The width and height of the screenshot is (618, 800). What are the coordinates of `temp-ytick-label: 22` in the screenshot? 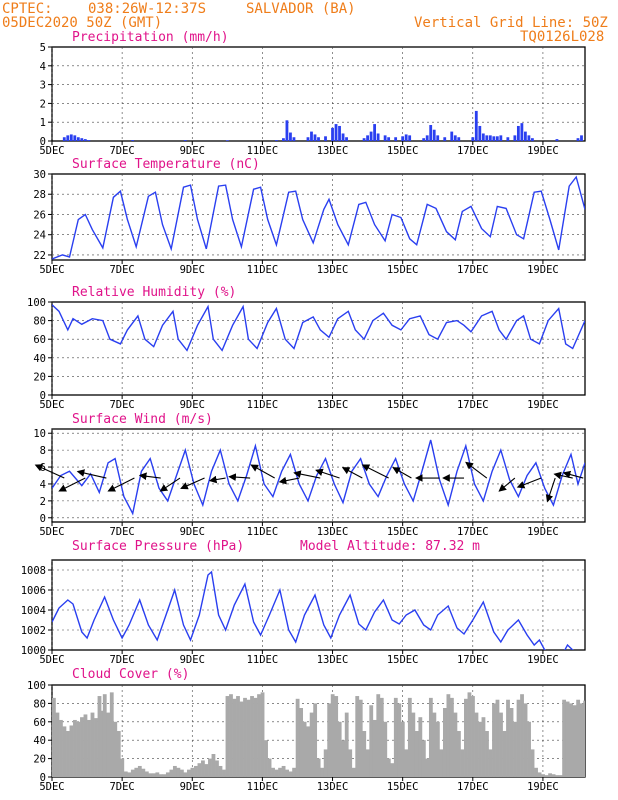 It's located at (39, 256).